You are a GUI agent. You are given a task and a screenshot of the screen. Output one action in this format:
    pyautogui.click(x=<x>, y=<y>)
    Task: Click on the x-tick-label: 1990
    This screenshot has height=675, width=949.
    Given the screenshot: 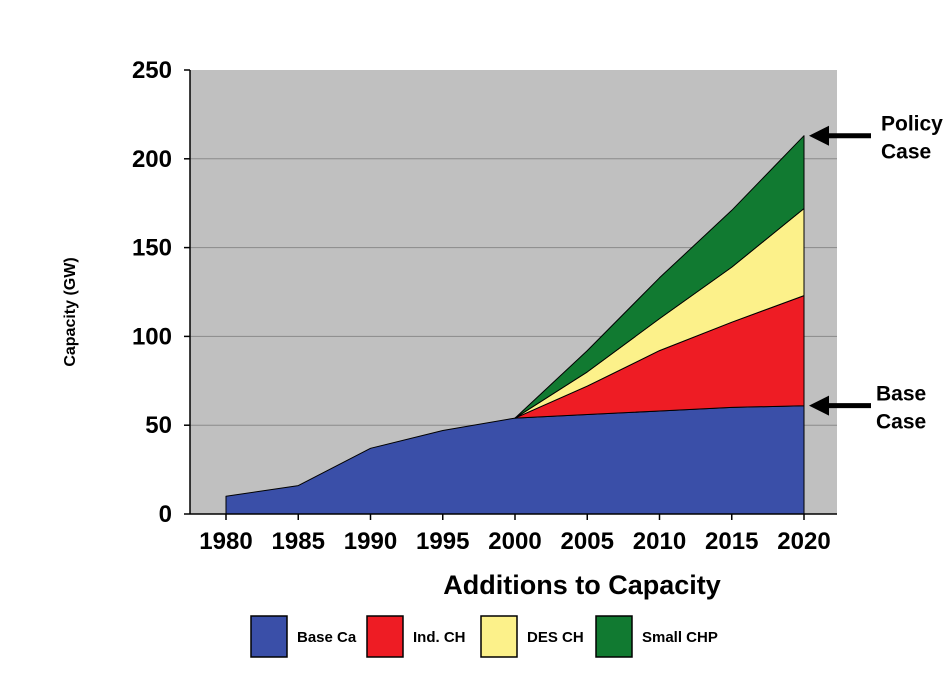 What is the action you would take?
    pyautogui.click(x=370, y=541)
    